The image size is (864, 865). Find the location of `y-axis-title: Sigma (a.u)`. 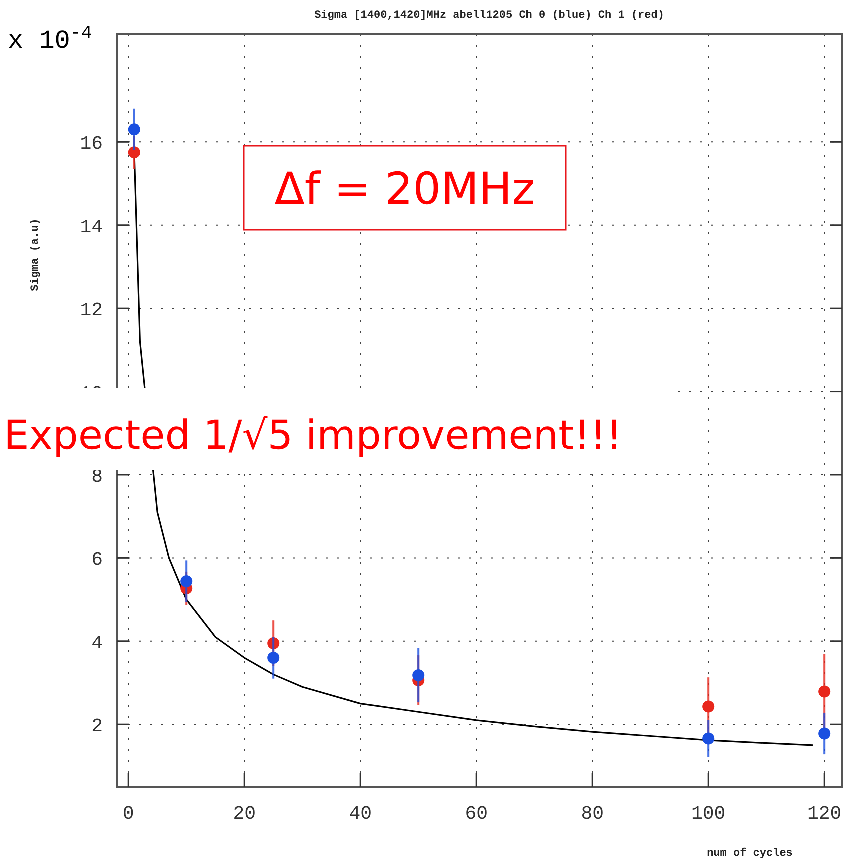

y-axis-title: Sigma (a.u) is located at coordinates (36, 255).